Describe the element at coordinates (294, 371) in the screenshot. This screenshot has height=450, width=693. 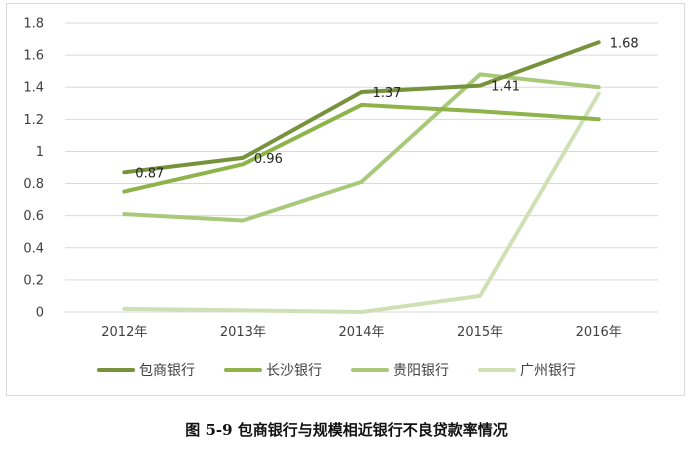
I see `legend-label: 长沙银行` at that location.